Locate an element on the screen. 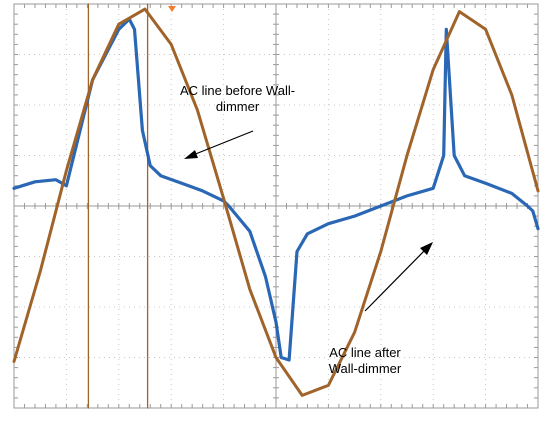 The width and height of the screenshot is (540, 425). arrow-after-dimmer is located at coordinates (397, 278).